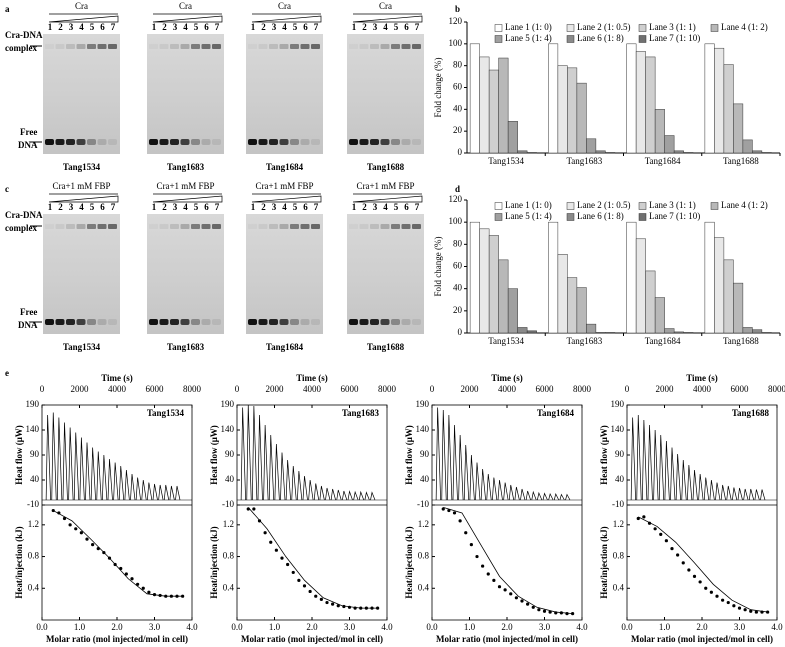 Image resolution: width=785 pixels, height=647 pixels. Describe the element at coordinates (665, 627) in the screenshot. I see `x-tick-label: 1.0` at that location.